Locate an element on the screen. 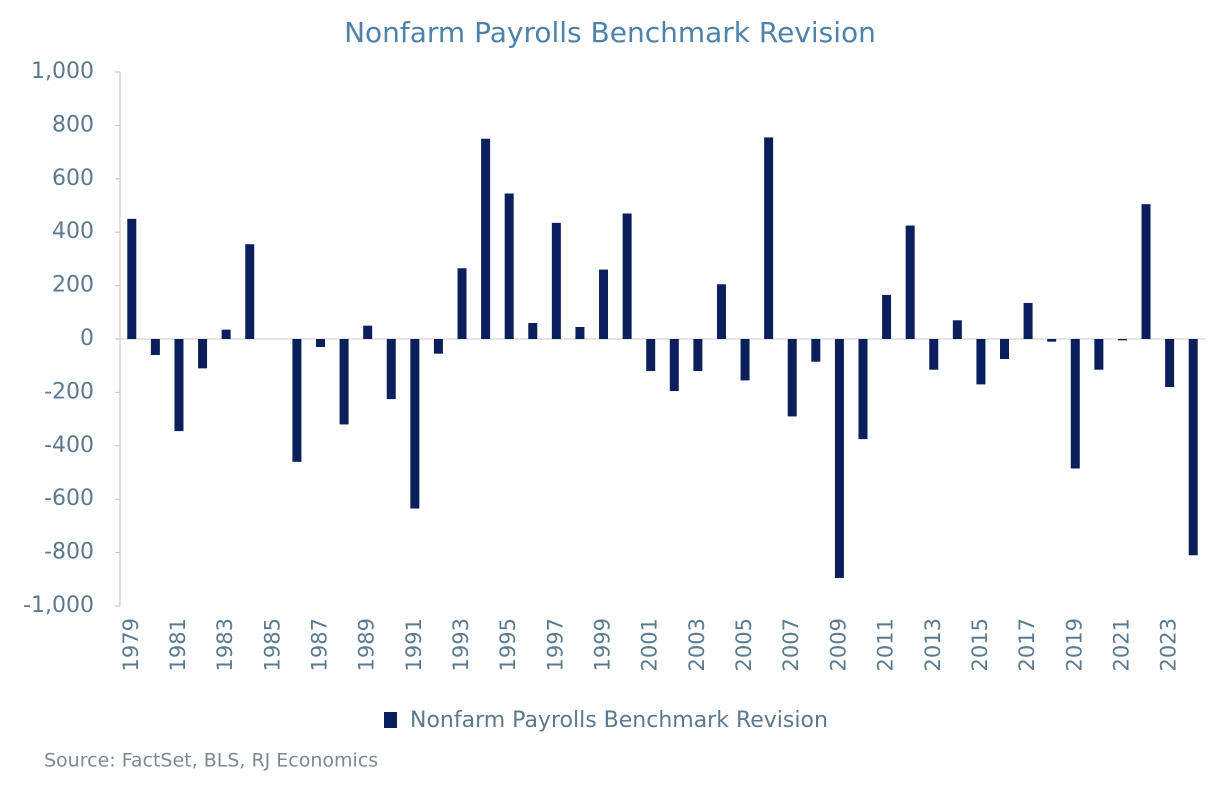 The image size is (1227, 789). x-tick-label: 1987 is located at coordinates (319, 644).